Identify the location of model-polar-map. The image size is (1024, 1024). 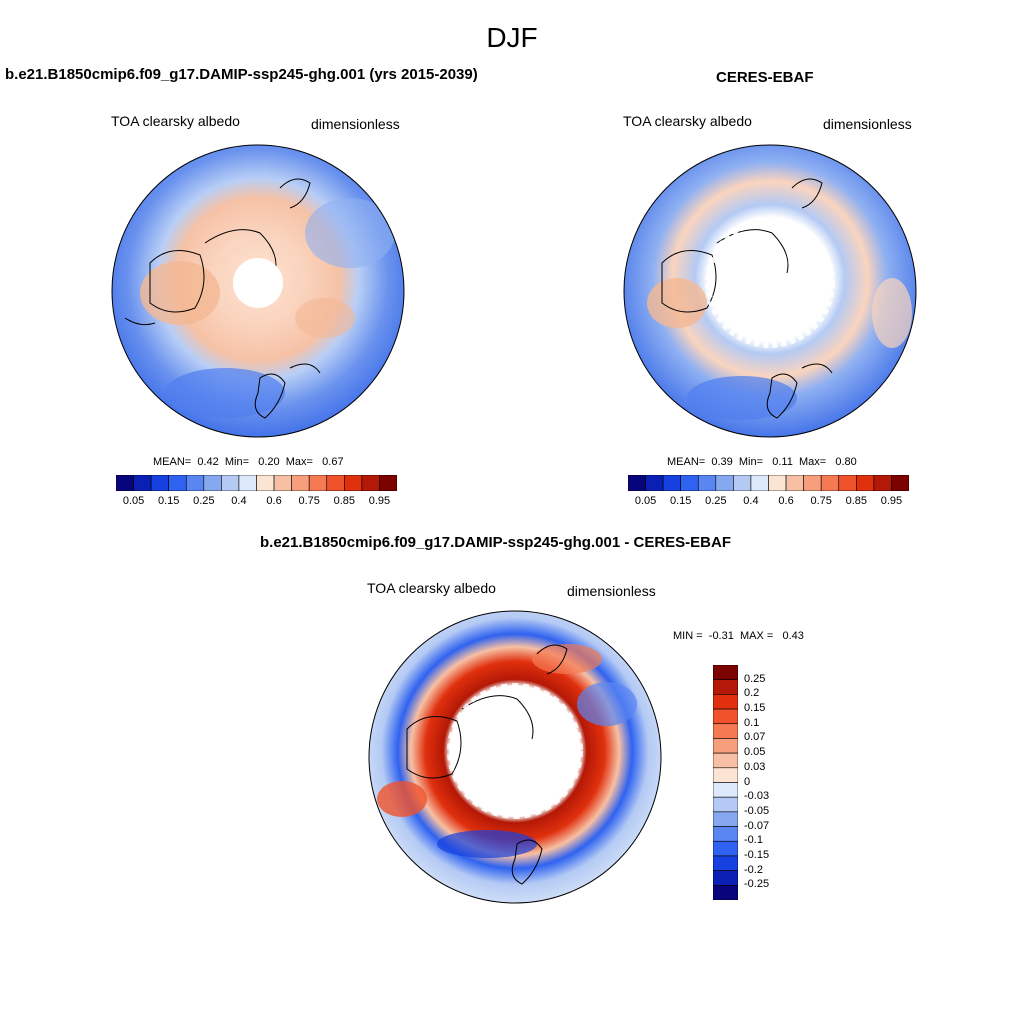
(258, 291).